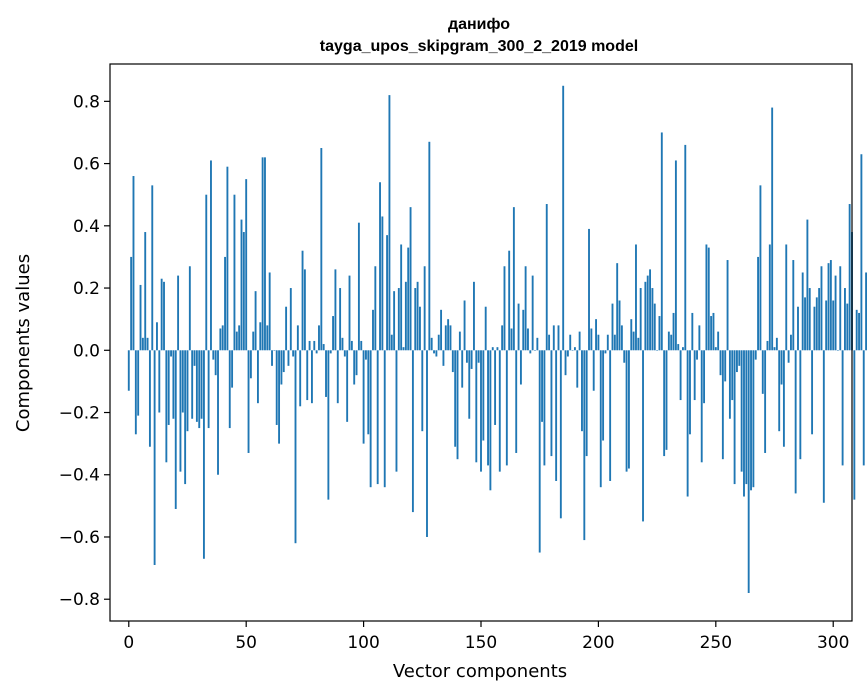 This screenshot has height=696, width=867. What do you see at coordinates (481, 643) in the screenshot?
I see `x-tick-label: 150` at bounding box center [481, 643].